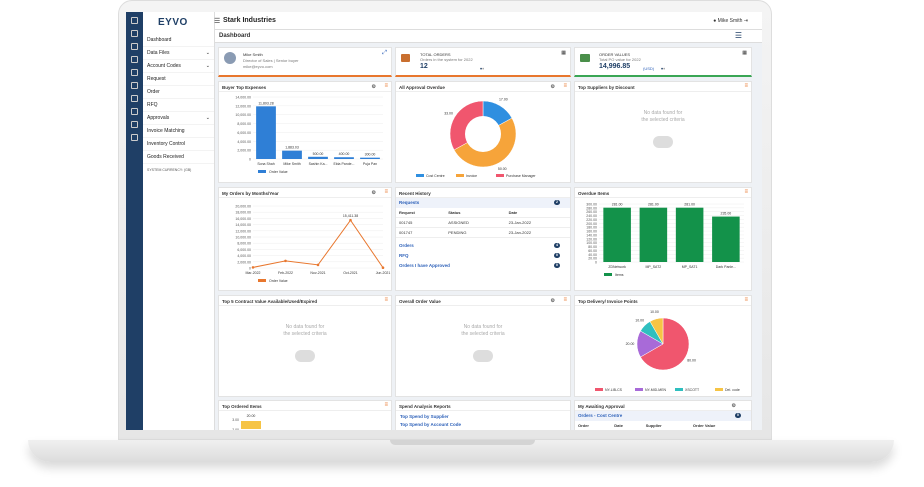 The height and width of the screenshot is (487, 924). What do you see at coordinates (689, 205) in the screenshot?
I see `data-label: 281.00` at bounding box center [689, 205].